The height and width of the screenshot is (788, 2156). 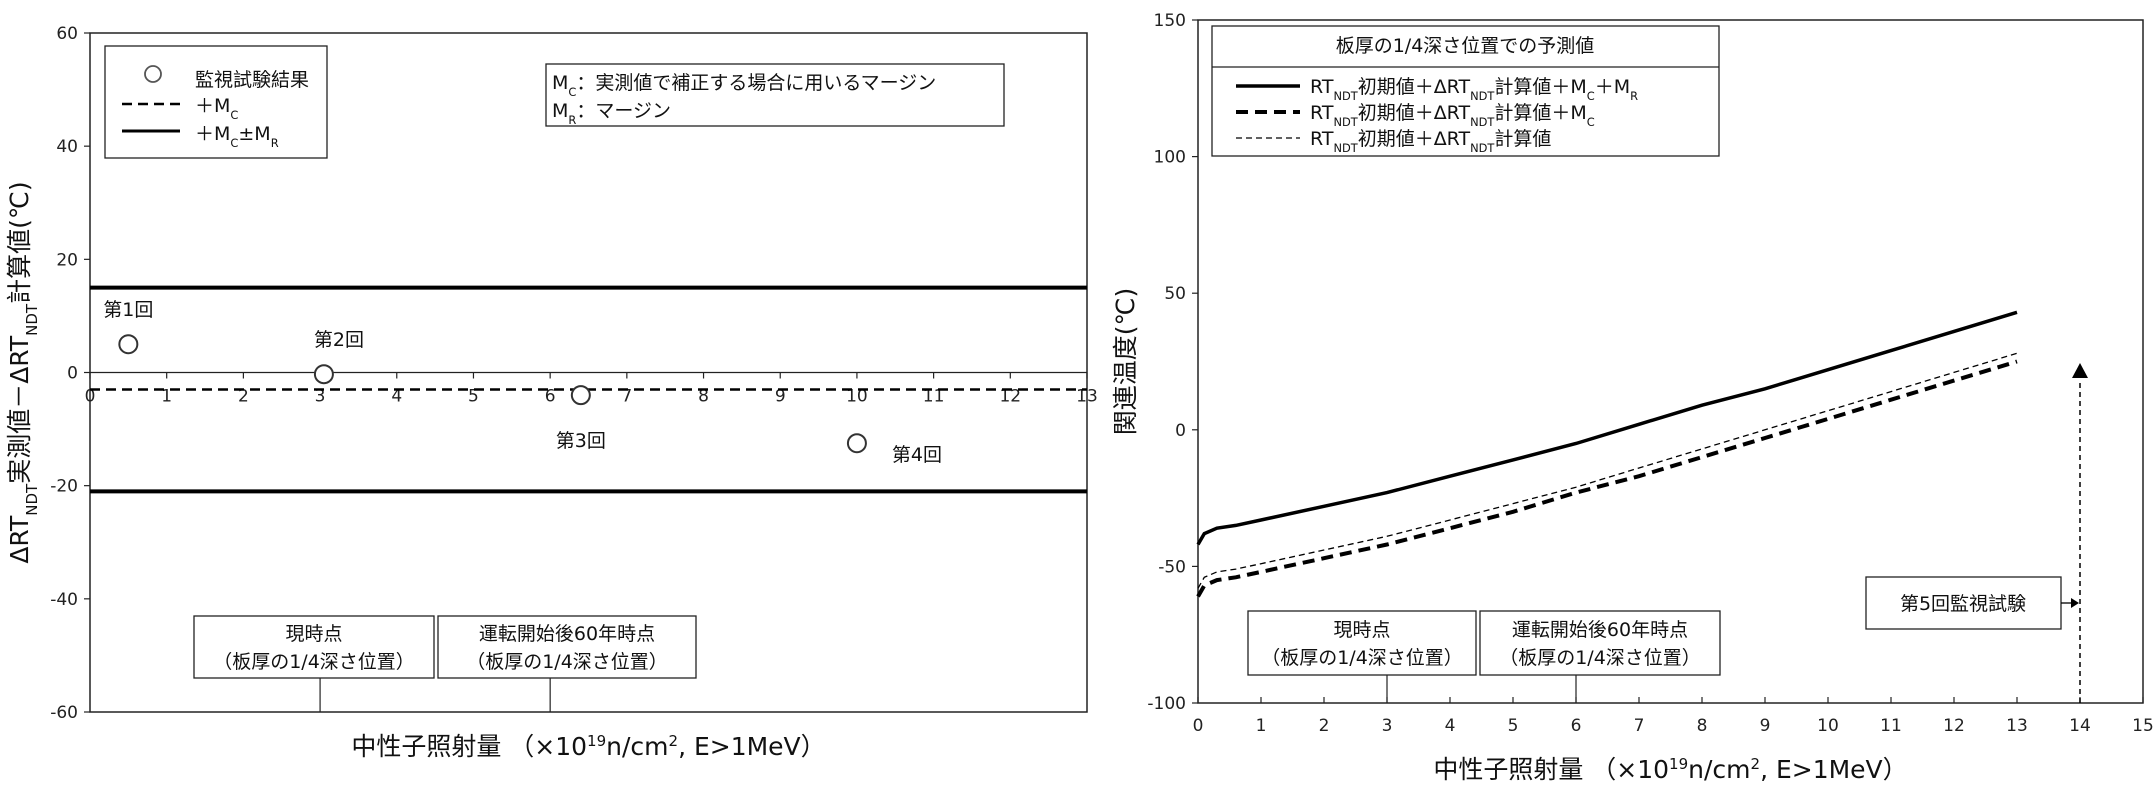 I want to click on left-legend-mr-label: ＋MC±MR, so click(x=237, y=136).